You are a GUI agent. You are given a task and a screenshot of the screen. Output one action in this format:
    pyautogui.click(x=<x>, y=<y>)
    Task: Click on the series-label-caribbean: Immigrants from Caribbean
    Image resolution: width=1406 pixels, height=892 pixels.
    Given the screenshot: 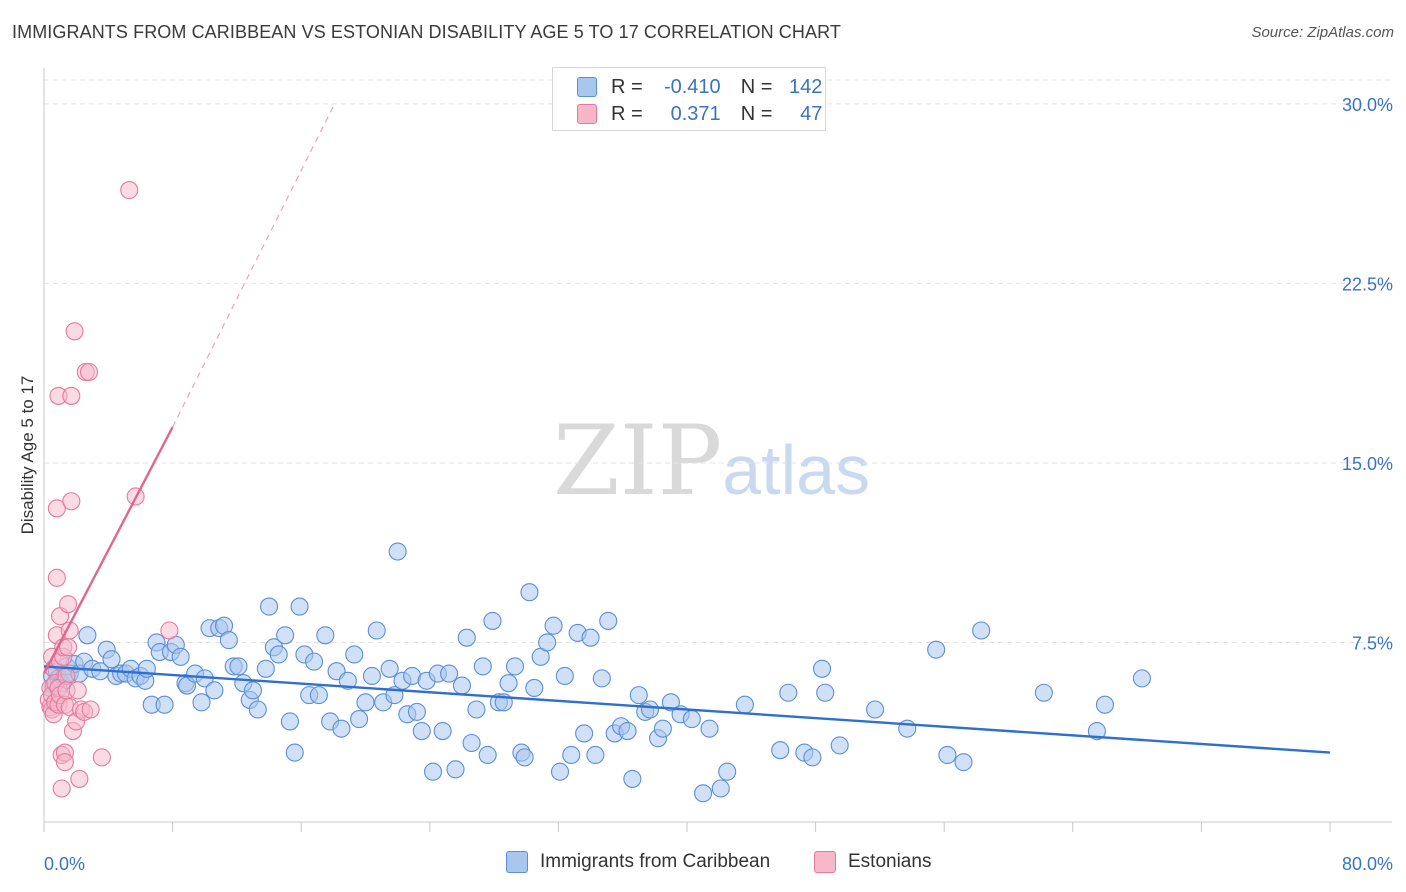 What is the action you would take?
    pyautogui.click(x=655, y=861)
    